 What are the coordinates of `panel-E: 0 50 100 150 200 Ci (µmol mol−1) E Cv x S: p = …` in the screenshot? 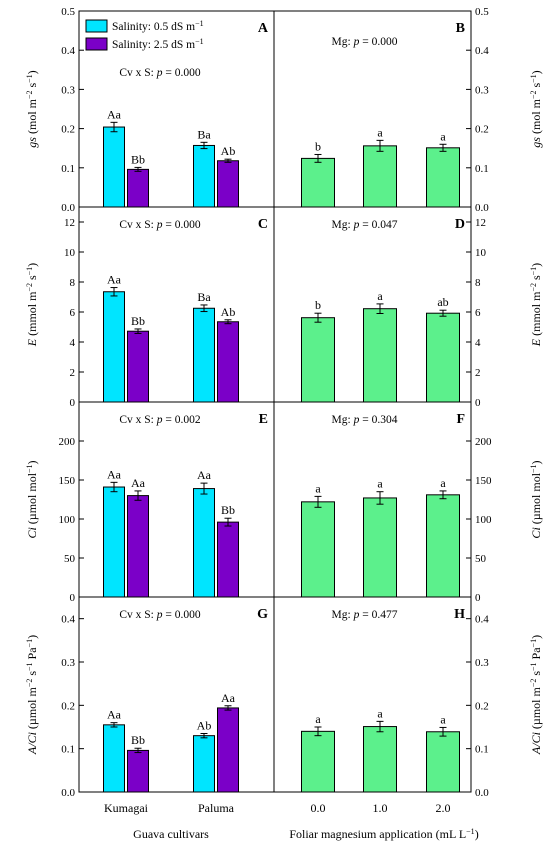 It's located at (147, 508).